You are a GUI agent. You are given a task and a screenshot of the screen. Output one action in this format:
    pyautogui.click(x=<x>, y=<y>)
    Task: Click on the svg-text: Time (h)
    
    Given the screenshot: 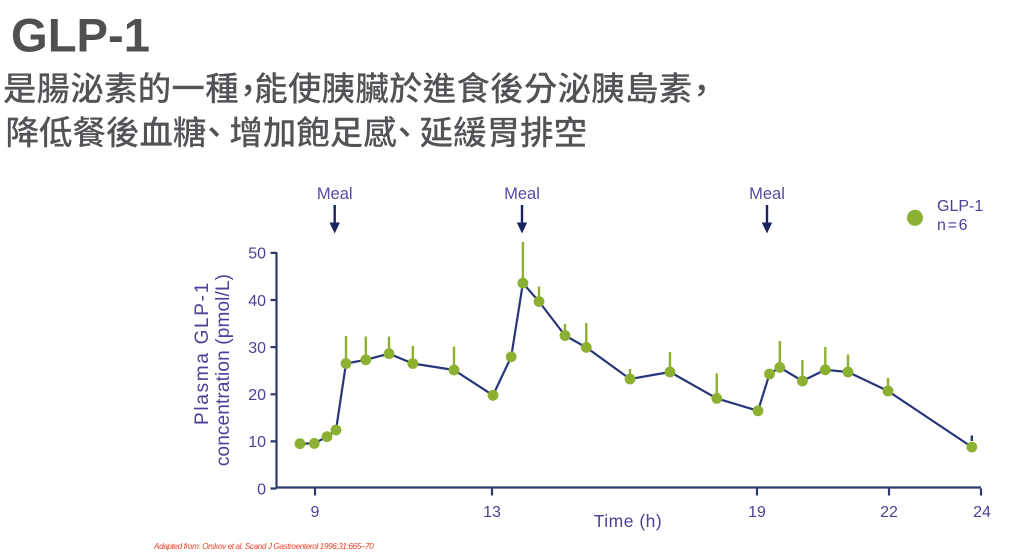 What is the action you would take?
    pyautogui.click(x=628, y=521)
    